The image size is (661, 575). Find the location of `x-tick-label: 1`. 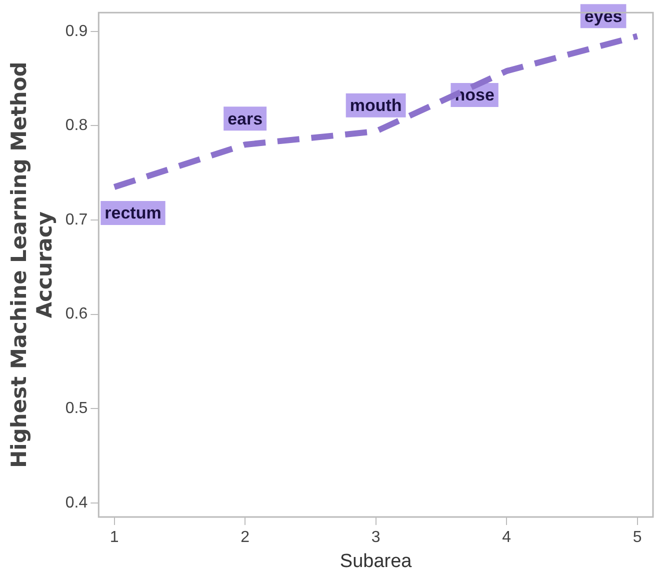

x-tick-label: 1 is located at coordinates (114, 537).